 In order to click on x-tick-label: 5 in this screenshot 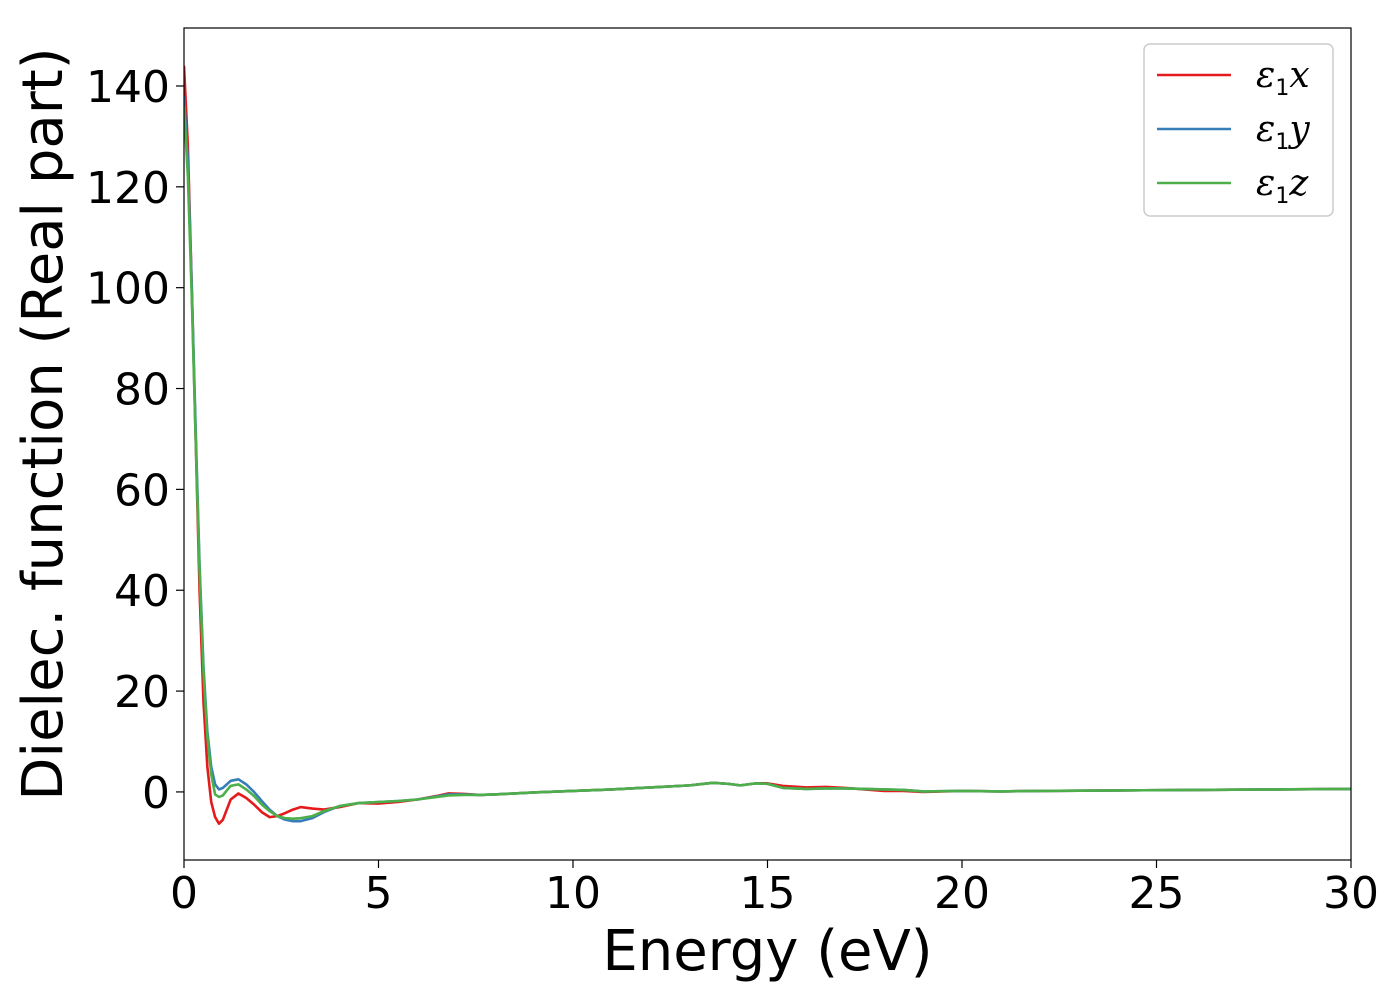, I will do `click(379, 893)`.